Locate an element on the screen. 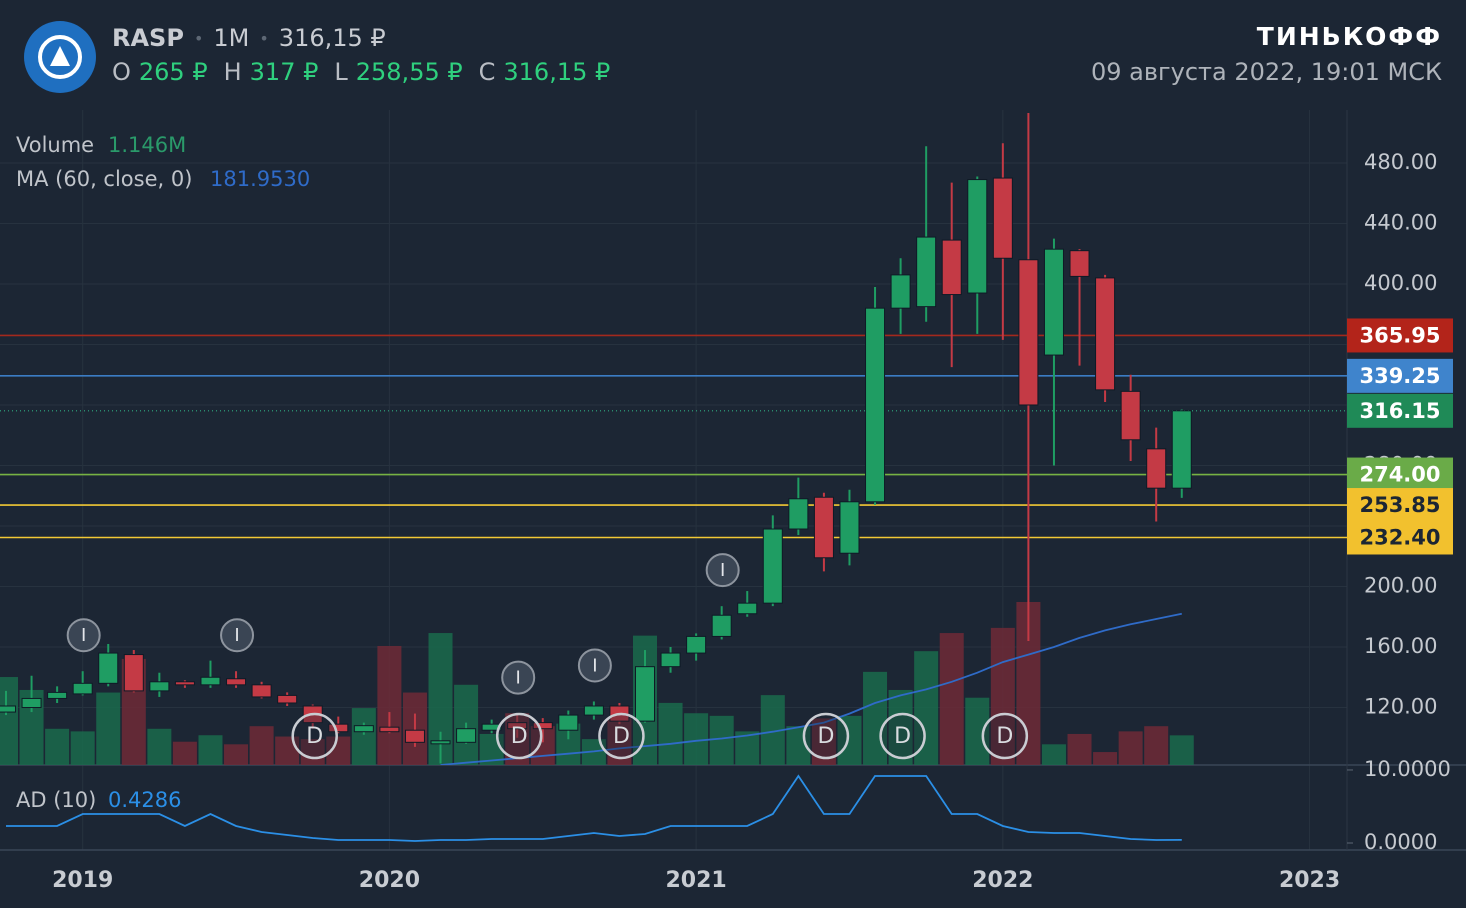 The height and width of the screenshot is (908, 1466). ticker: RASP is located at coordinates (148, 38).